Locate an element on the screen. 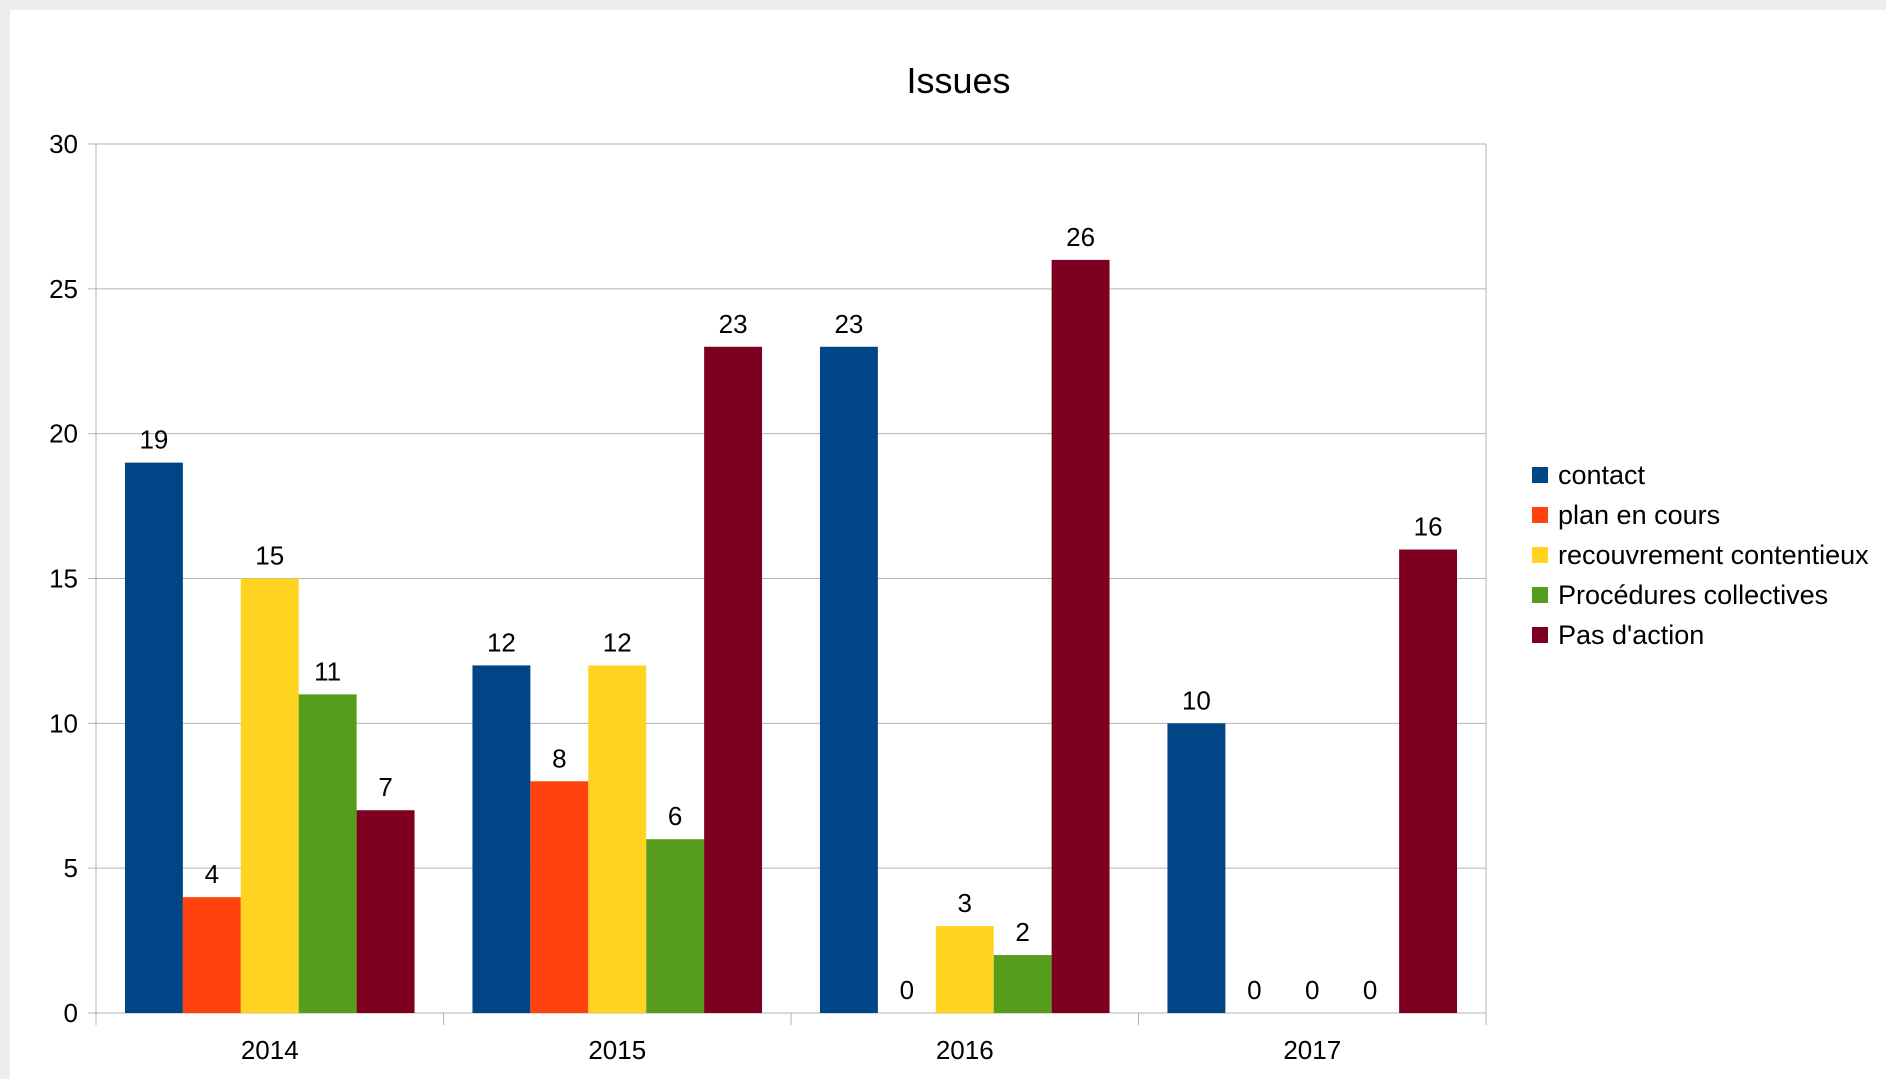 The width and height of the screenshot is (1886, 1079). legend-item-pas-d-action: Pas d'action is located at coordinates (1700, 635).